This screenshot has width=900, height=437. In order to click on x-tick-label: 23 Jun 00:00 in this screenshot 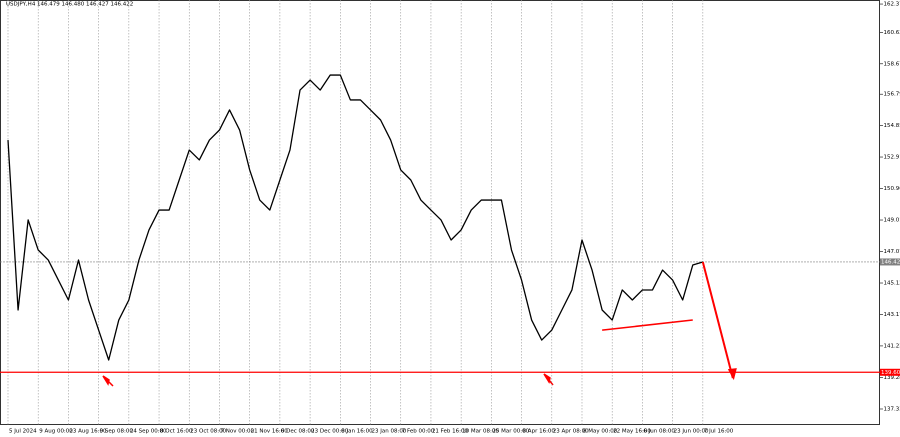, I will do `click(691, 432)`.